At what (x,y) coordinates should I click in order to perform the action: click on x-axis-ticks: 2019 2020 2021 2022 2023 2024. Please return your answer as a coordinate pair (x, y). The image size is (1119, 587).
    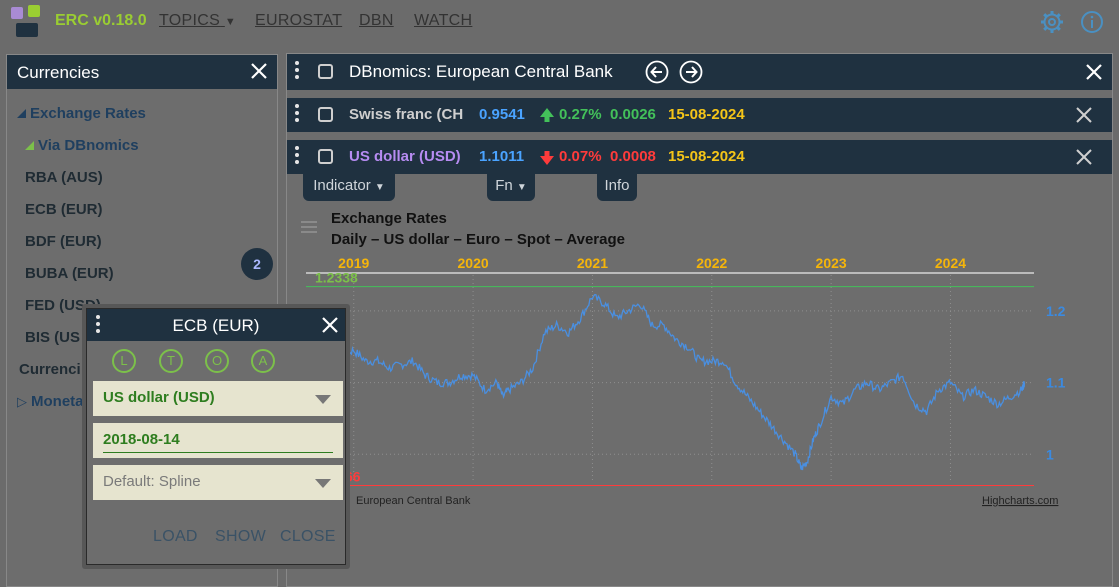
    Looking at the image, I should click on (652, 263).